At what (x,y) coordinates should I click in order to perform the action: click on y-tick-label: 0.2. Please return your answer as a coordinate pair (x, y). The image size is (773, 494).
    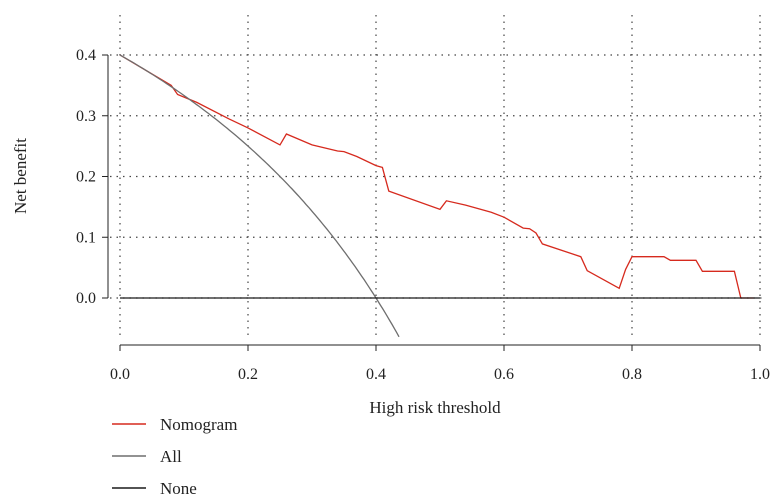
    Looking at the image, I should click on (86, 177).